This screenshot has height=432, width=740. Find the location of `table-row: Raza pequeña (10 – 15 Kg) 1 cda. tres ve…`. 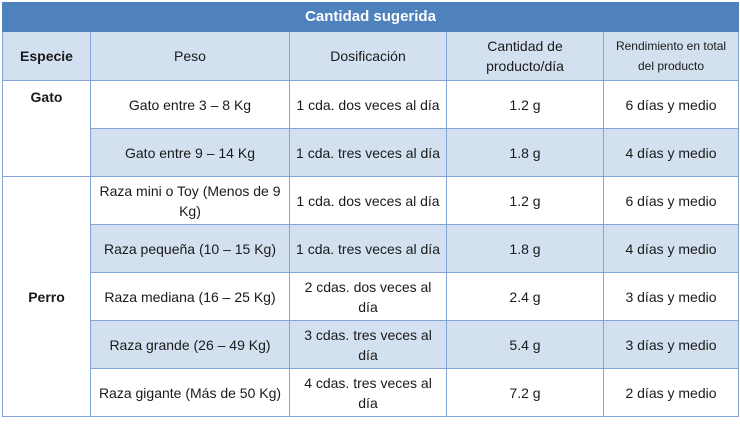

table-row: Raza pequeña (10 – 15 Kg) 1 cda. tres ve… is located at coordinates (371, 248).